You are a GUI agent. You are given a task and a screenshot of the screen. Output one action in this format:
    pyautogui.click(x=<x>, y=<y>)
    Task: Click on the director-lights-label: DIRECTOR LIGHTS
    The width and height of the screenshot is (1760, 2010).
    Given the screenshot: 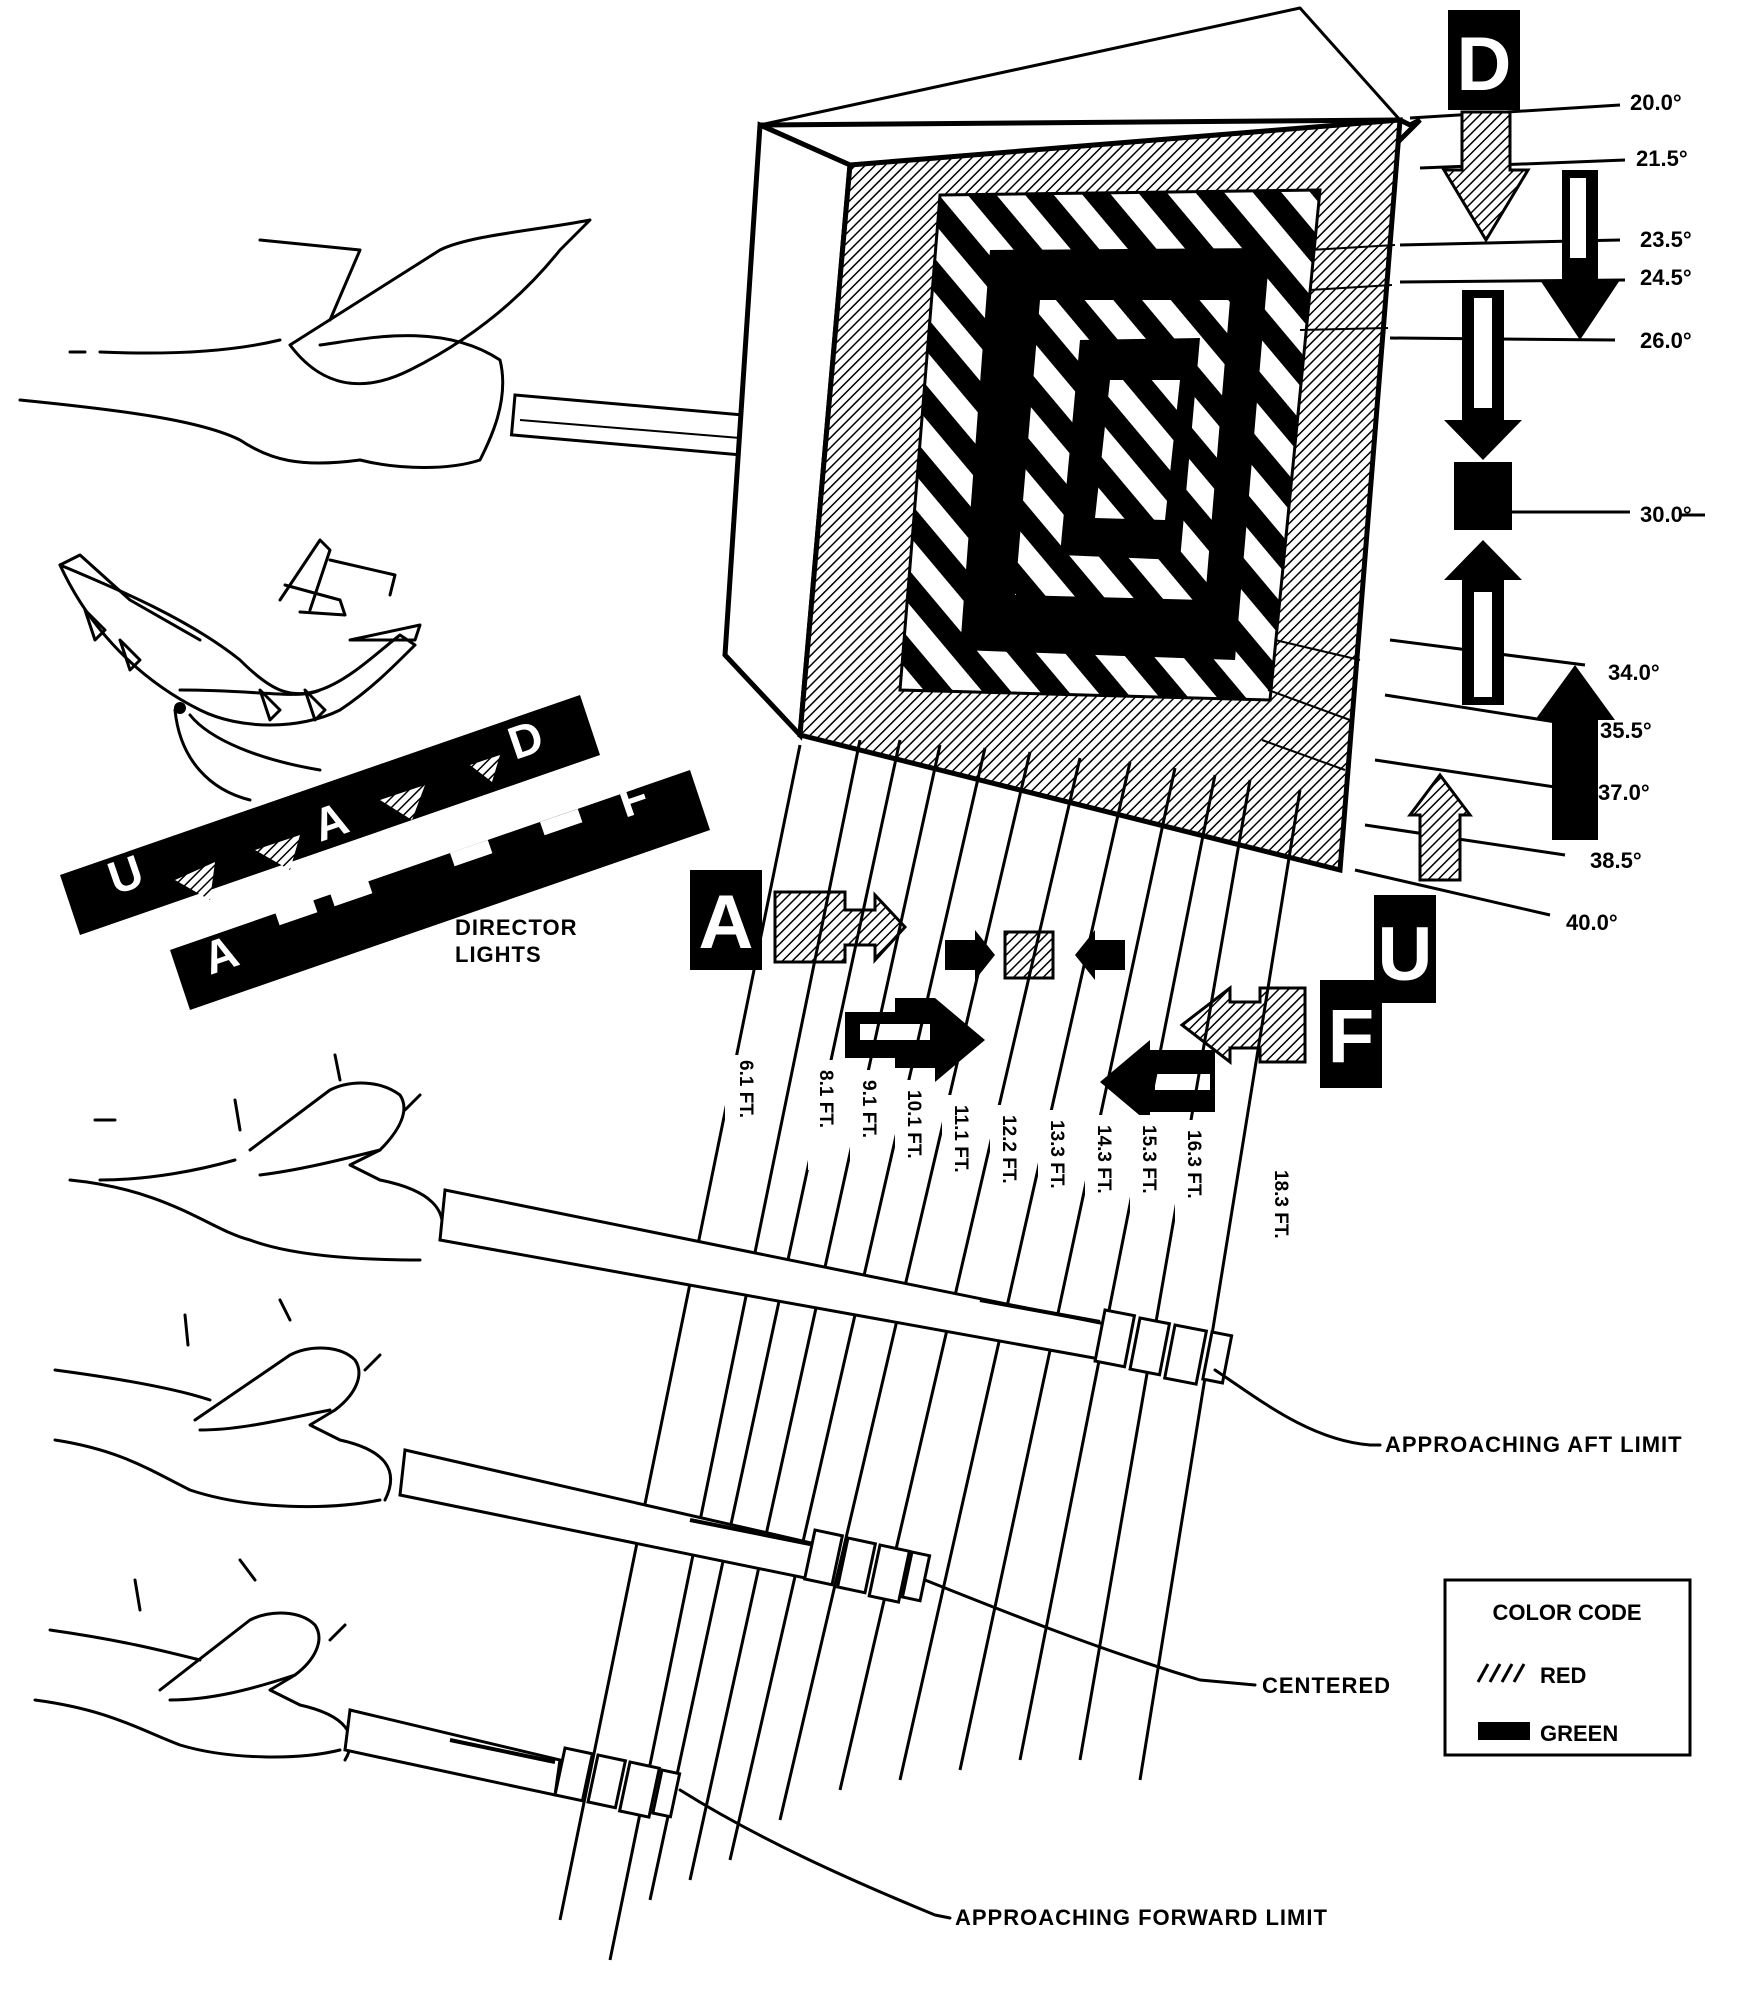 What is the action you would take?
    pyautogui.click(x=516, y=941)
    